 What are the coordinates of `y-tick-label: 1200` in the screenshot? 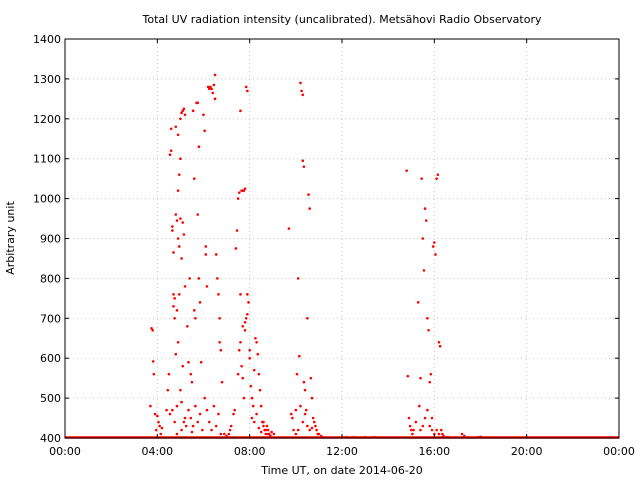 It's located at (47, 119).